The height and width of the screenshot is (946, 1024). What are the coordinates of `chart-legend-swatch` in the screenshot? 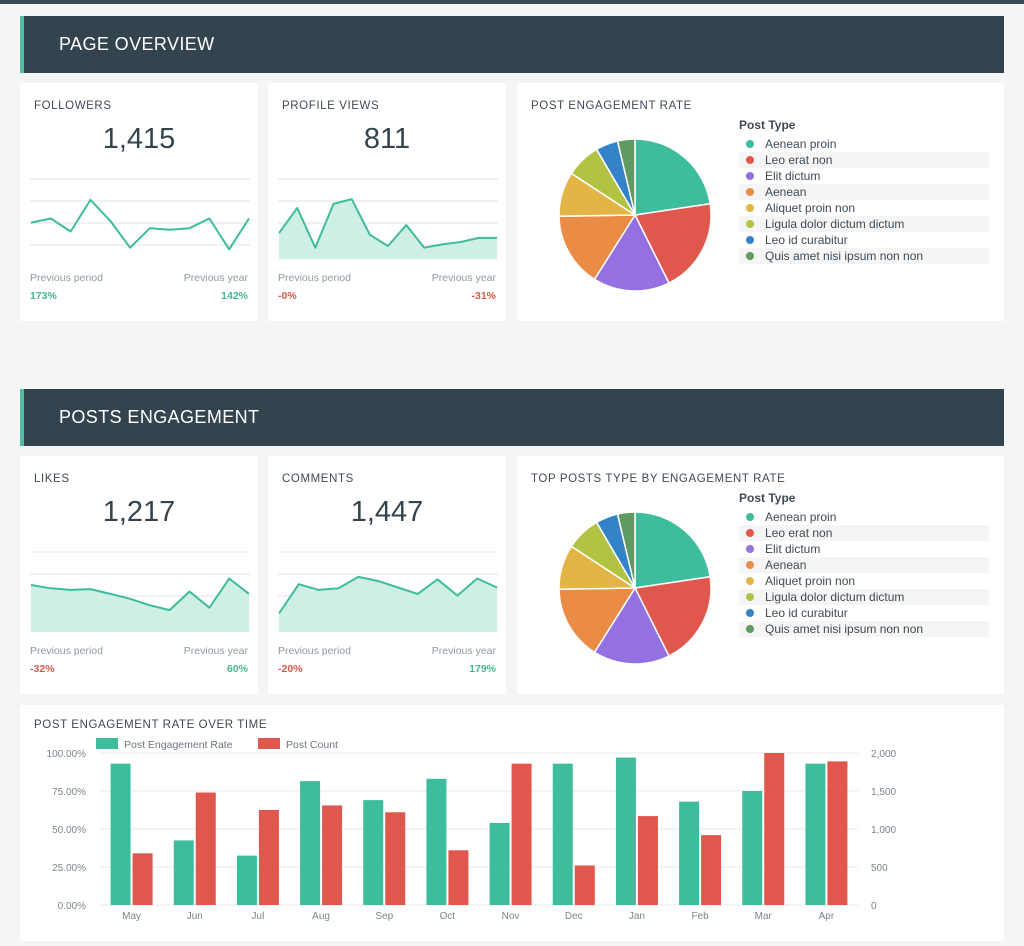 It's located at (269, 743).